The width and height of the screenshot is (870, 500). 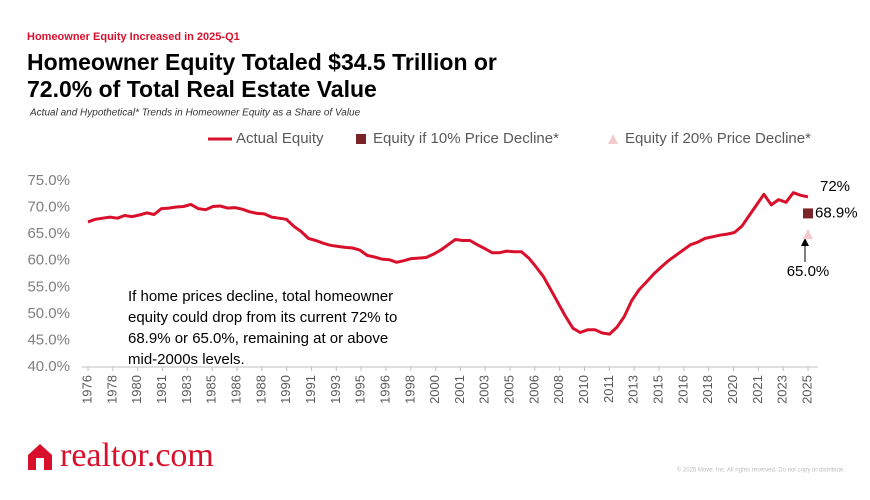 What do you see at coordinates (137, 455) in the screenshot?
I see `logo-text: realtor.com` at bounding box center [137, 455].